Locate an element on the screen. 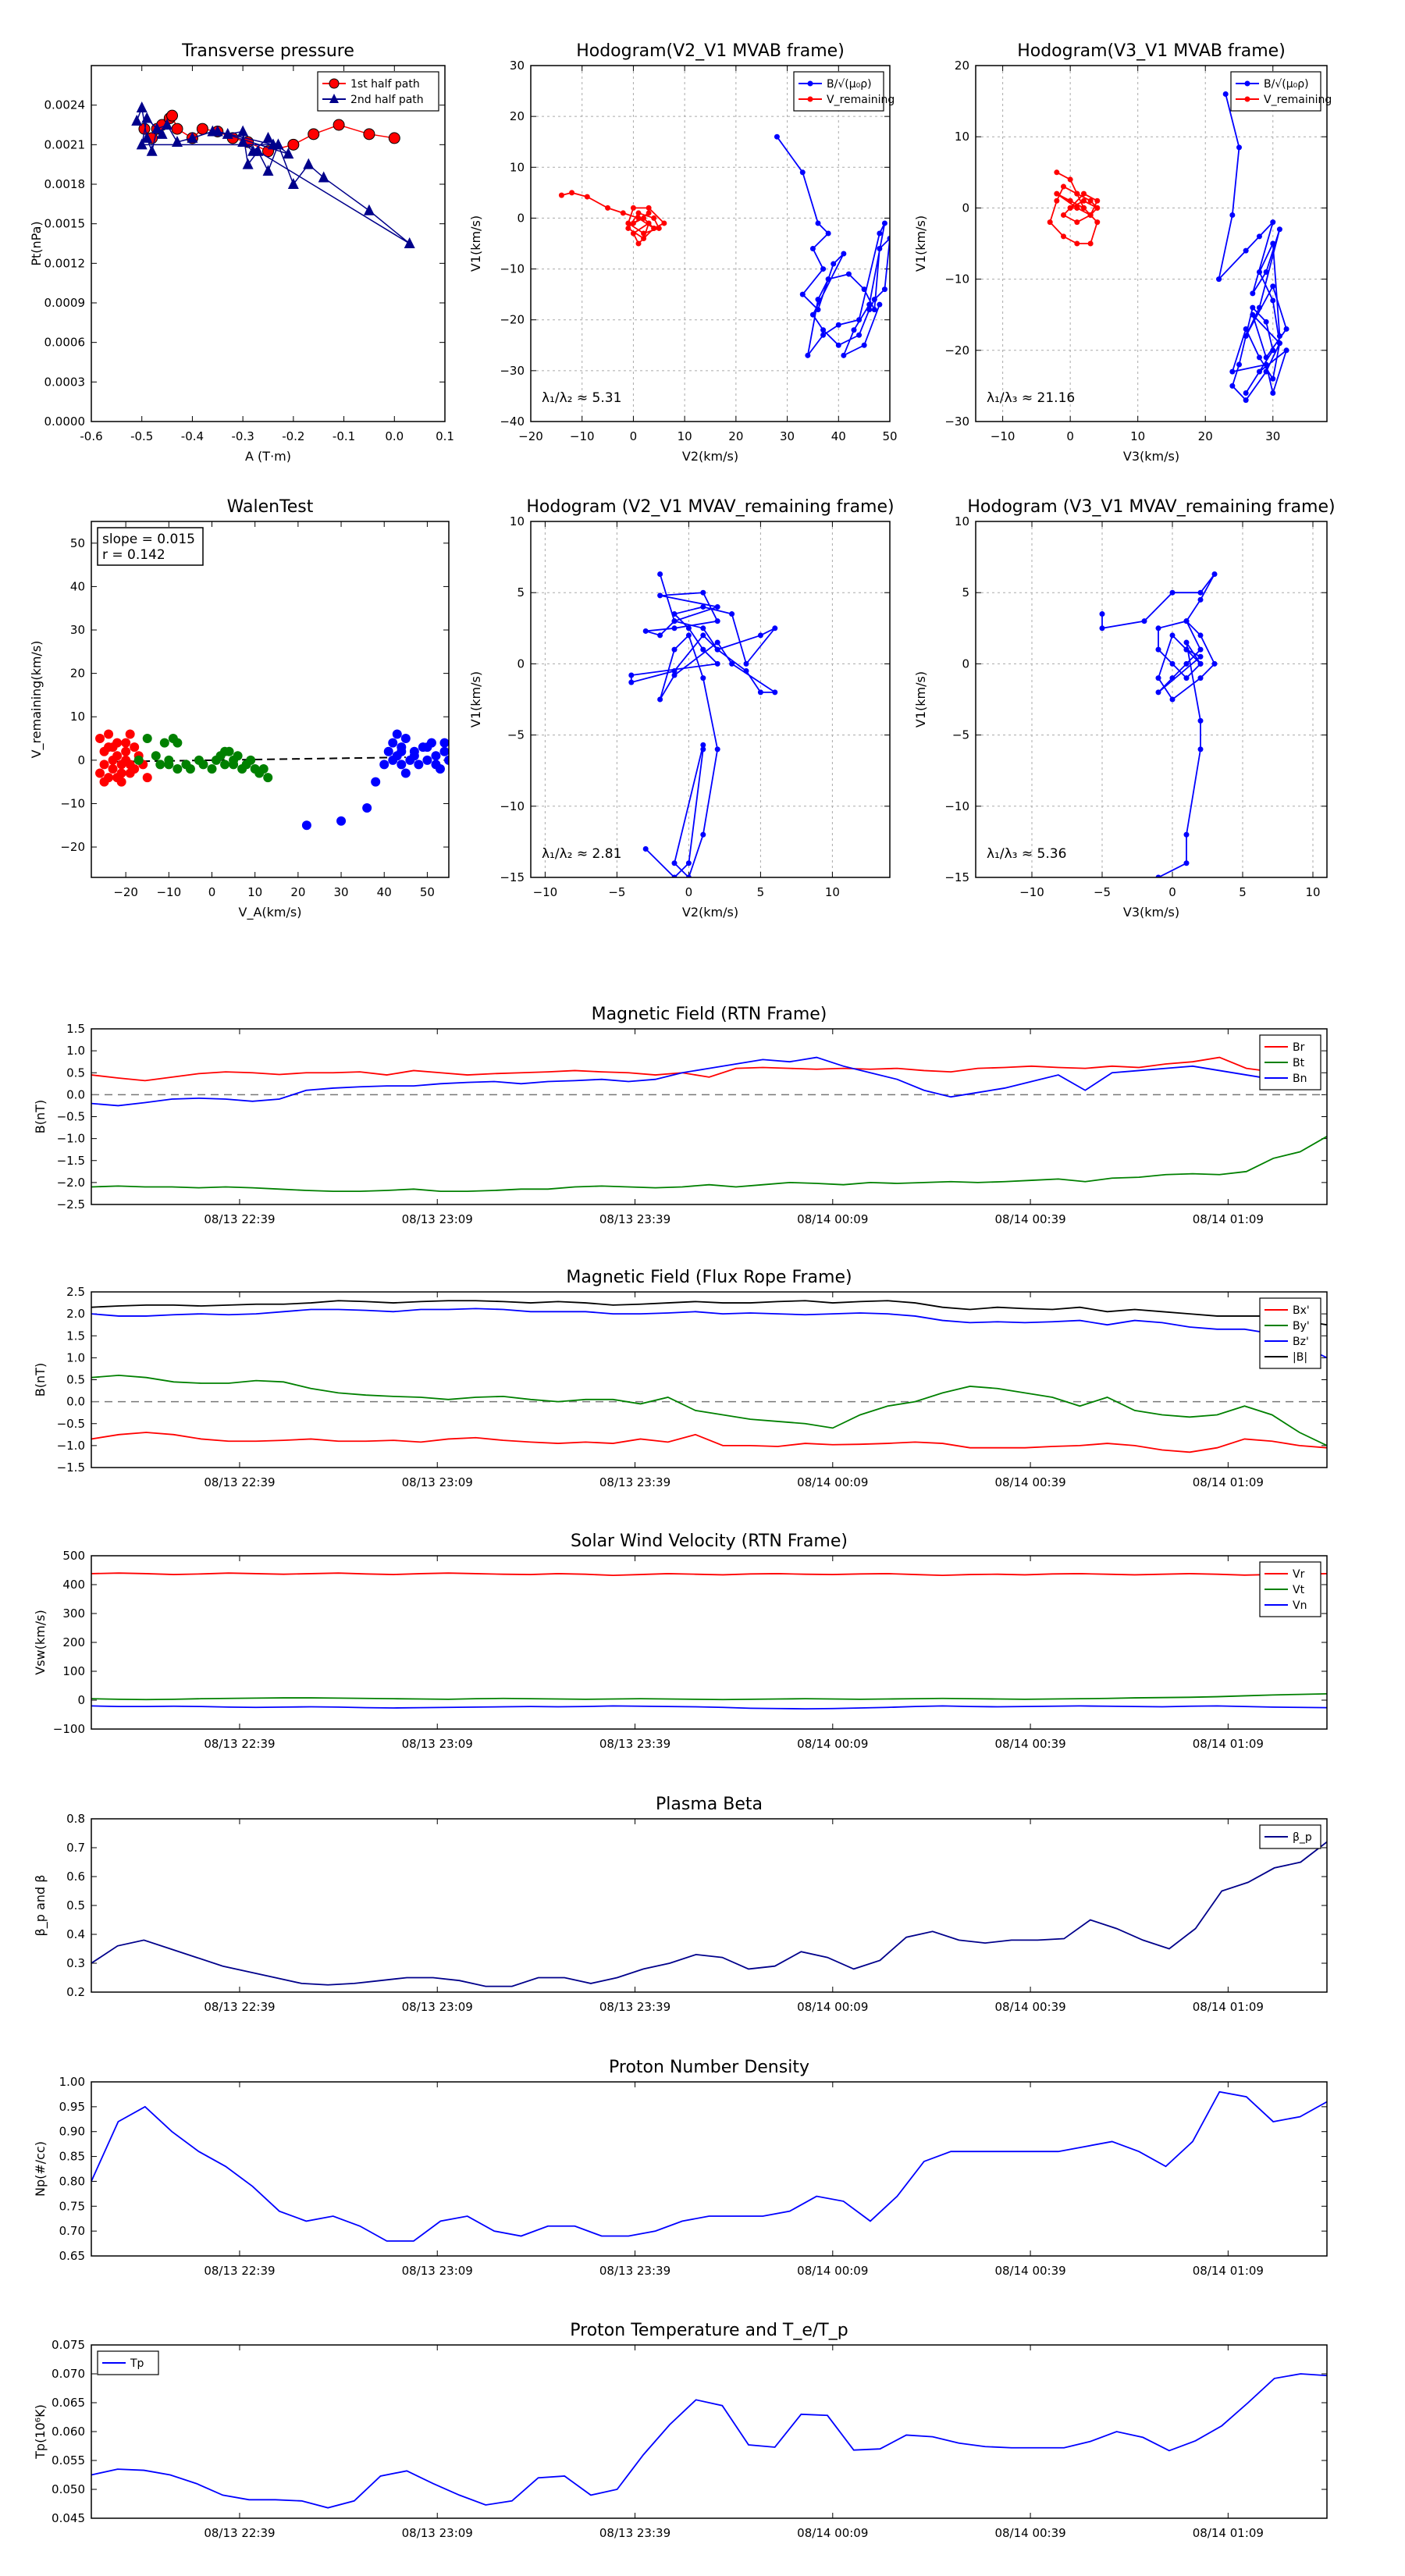  chart-title: Hodogram (V3_V1 MVAV_remaining frame) is located at coordinates (1151, 507).